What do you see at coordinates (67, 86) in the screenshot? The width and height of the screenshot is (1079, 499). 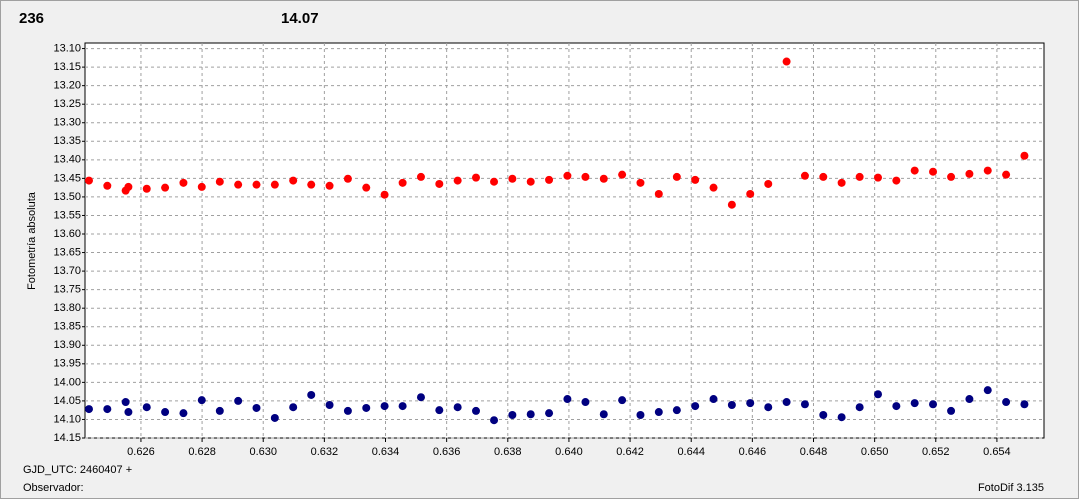 I see `y-tick-label: 13.20` at bounding box center [67, 86].